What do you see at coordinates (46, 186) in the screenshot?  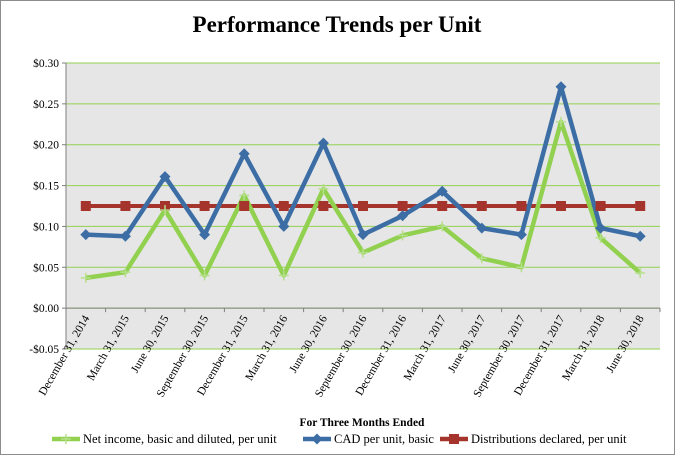 I see `y-tick-label: $0.15` at bounding box center [46, 186].